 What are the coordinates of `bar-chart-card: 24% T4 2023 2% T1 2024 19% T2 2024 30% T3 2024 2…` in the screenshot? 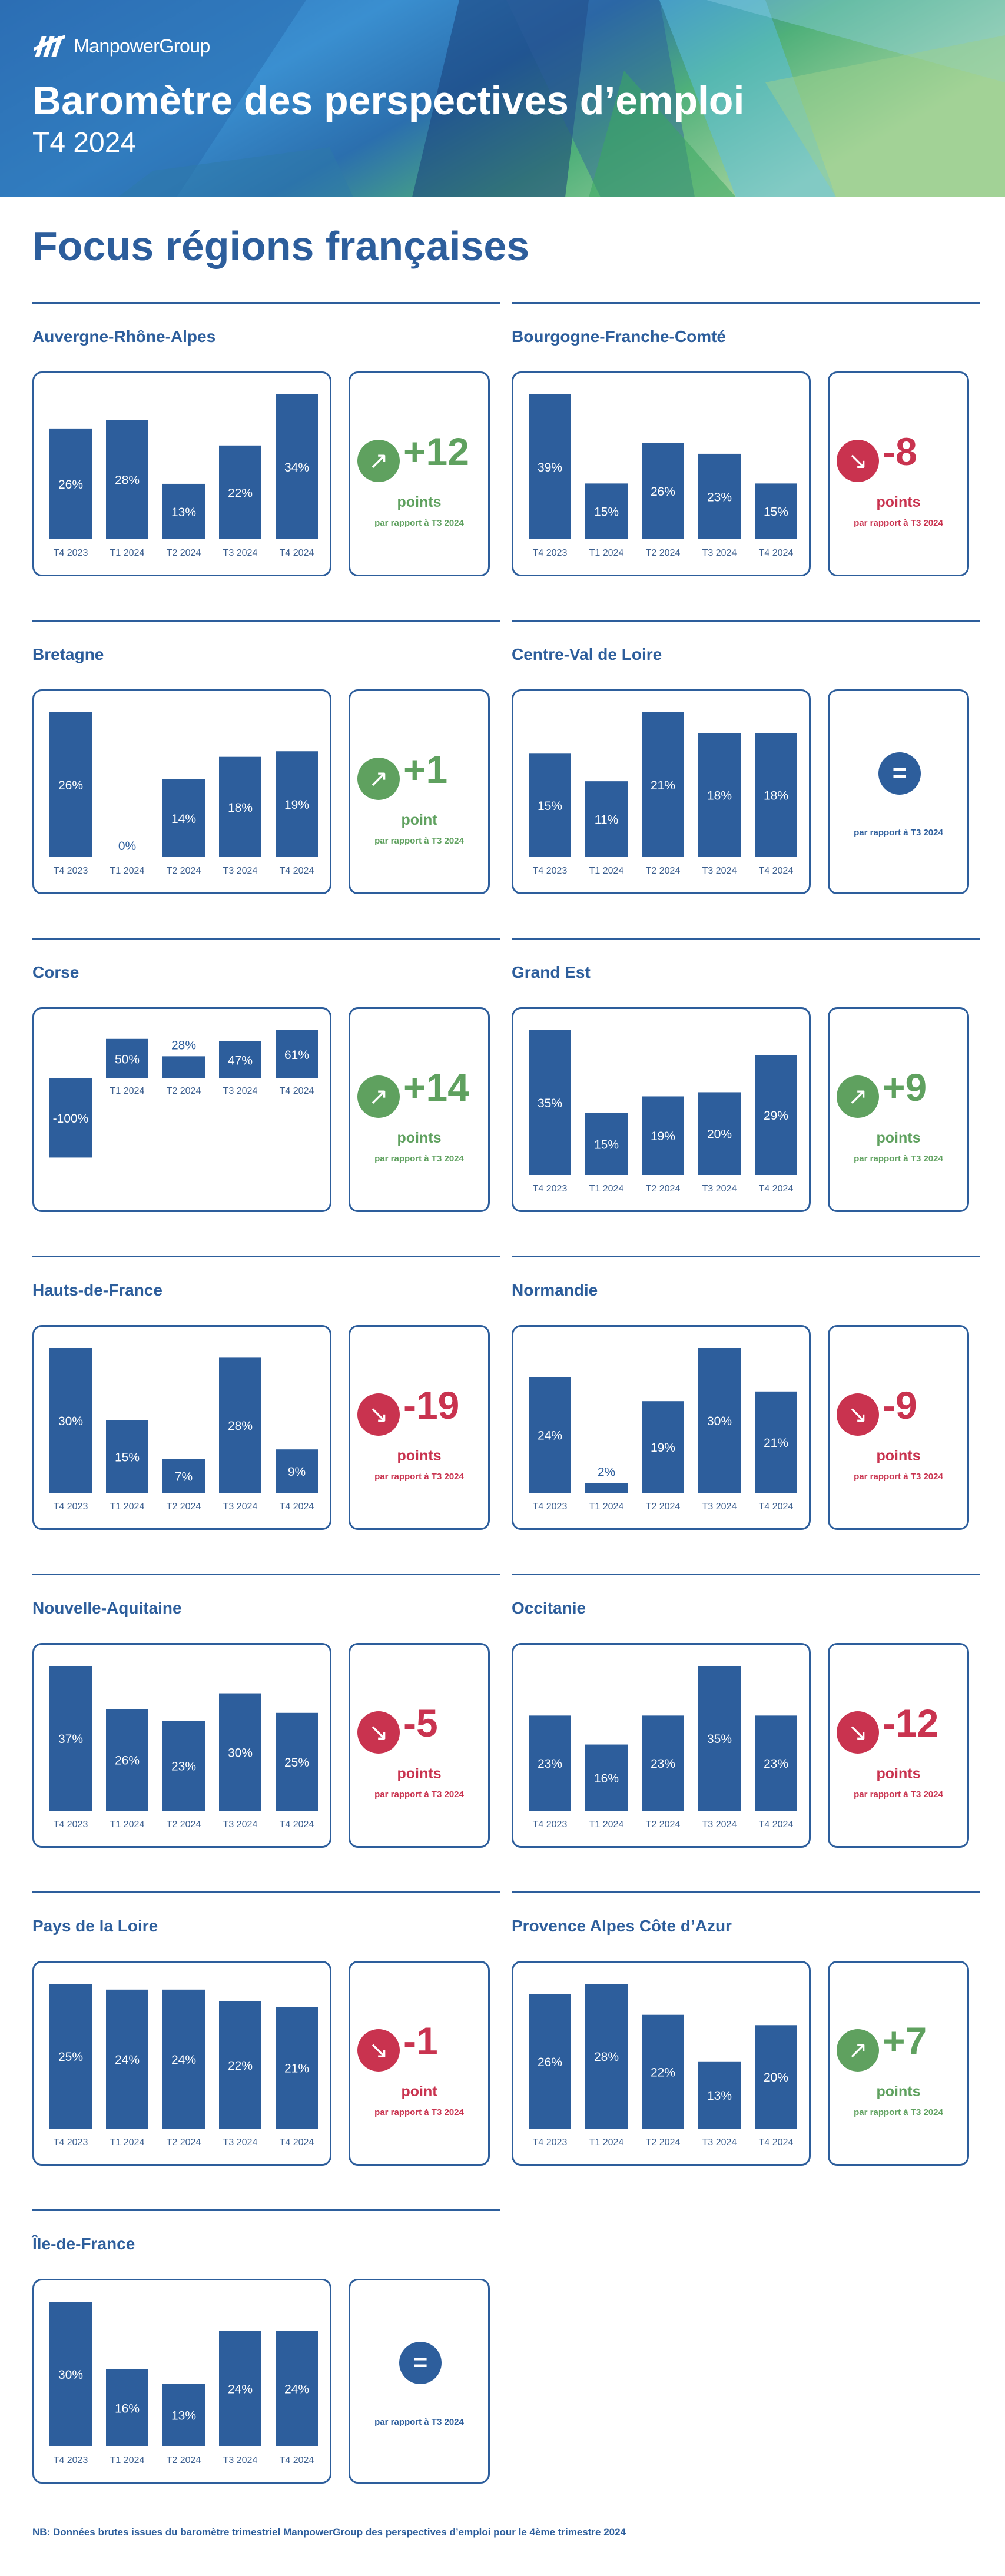 It's located at (661, 1427).